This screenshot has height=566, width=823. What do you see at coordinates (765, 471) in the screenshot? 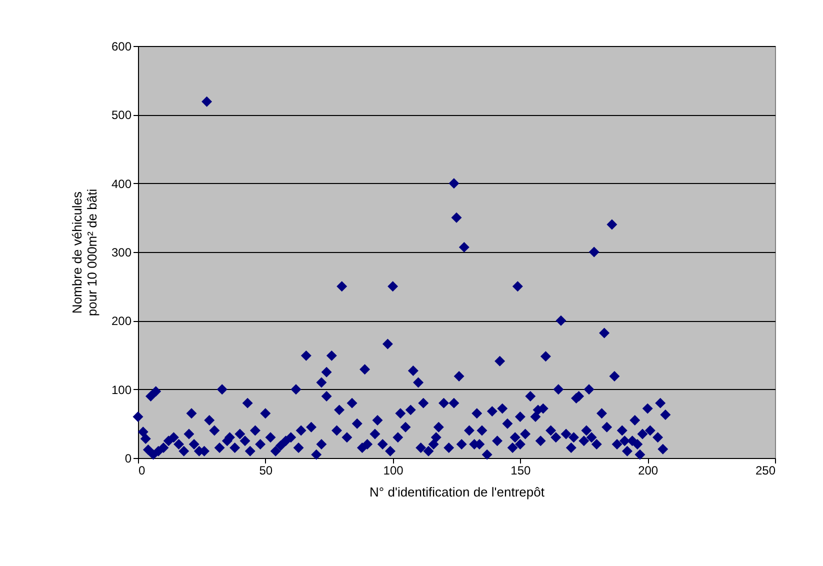
I see `x-tick-label: 250` at bounding box center [765, 471].